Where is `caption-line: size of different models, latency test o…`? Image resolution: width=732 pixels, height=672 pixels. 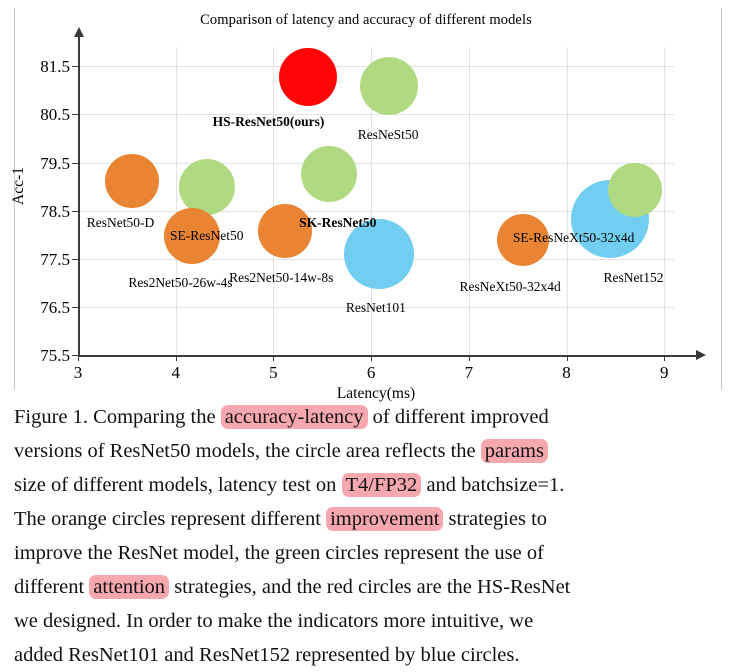
caption-line: size of different models, latency test o… is located at coordinates (367, 485).